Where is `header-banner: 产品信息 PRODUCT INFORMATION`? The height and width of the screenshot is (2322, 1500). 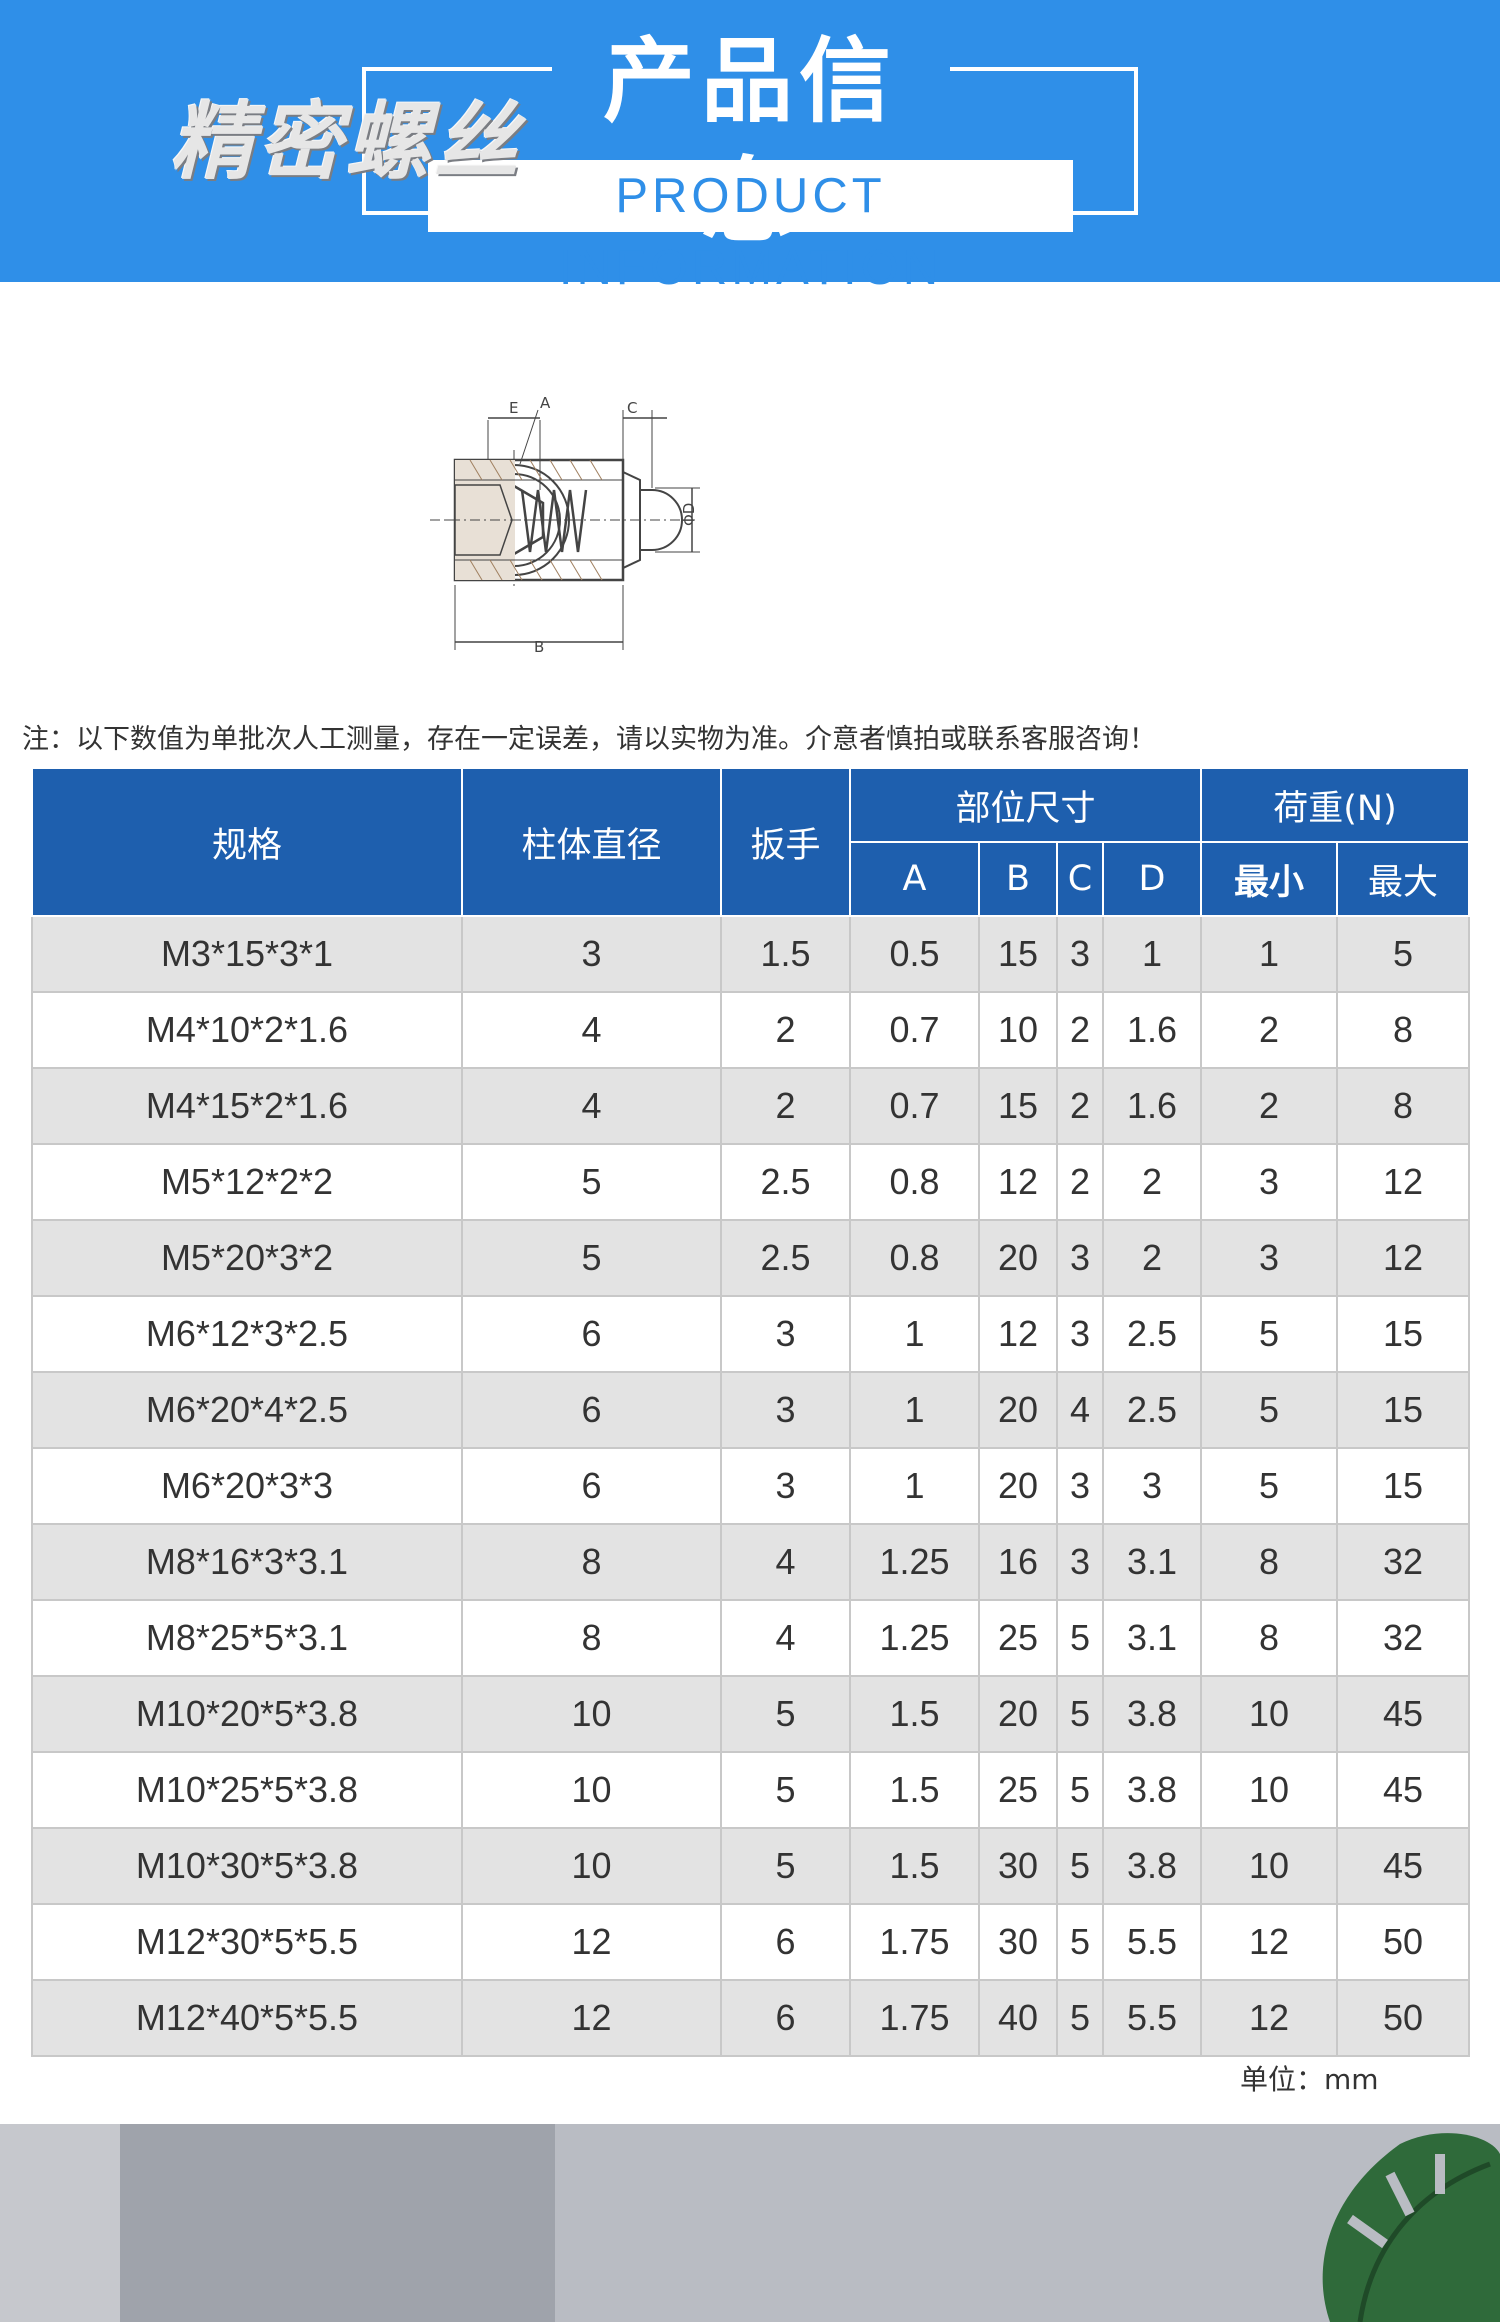
header-banner: 产品信息 PRODUCT INFORMATION is located at coordinates (750, 147).